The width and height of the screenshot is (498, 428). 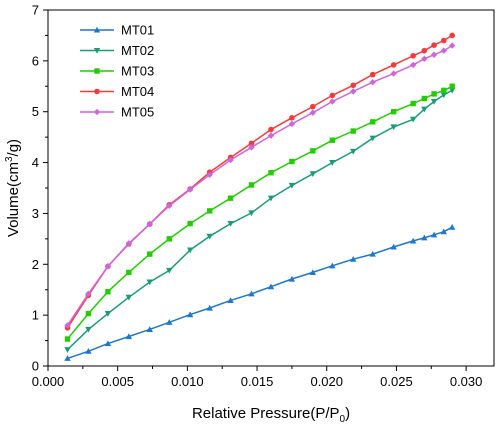 I want to click on x-tick-label: 0.000, so click(x=48, y=381).